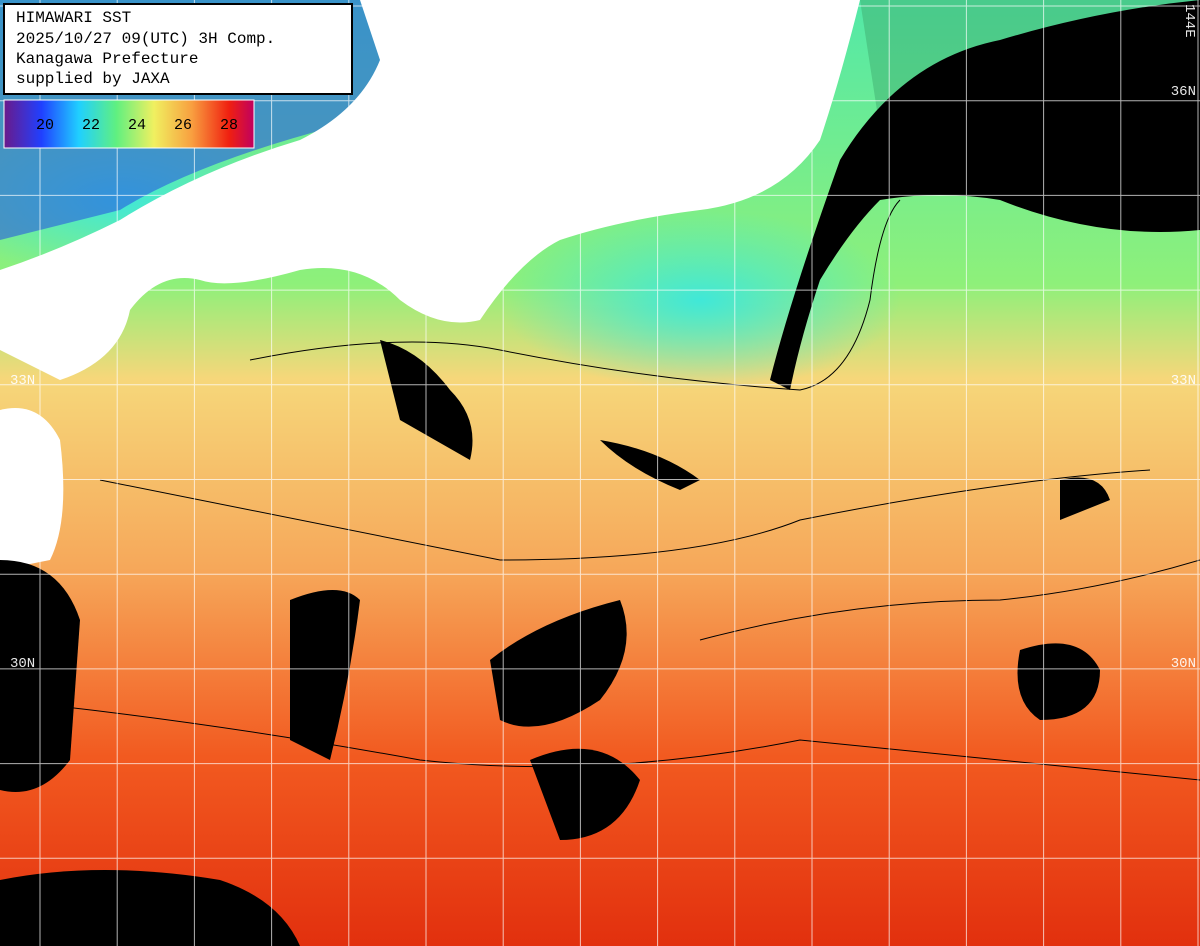 Image resolution: width=1200 pixels, height=946 pixels. Describe the element at coordinates (1183, 92) in the screenshot. I see `latitude-label: 36N` at that location.